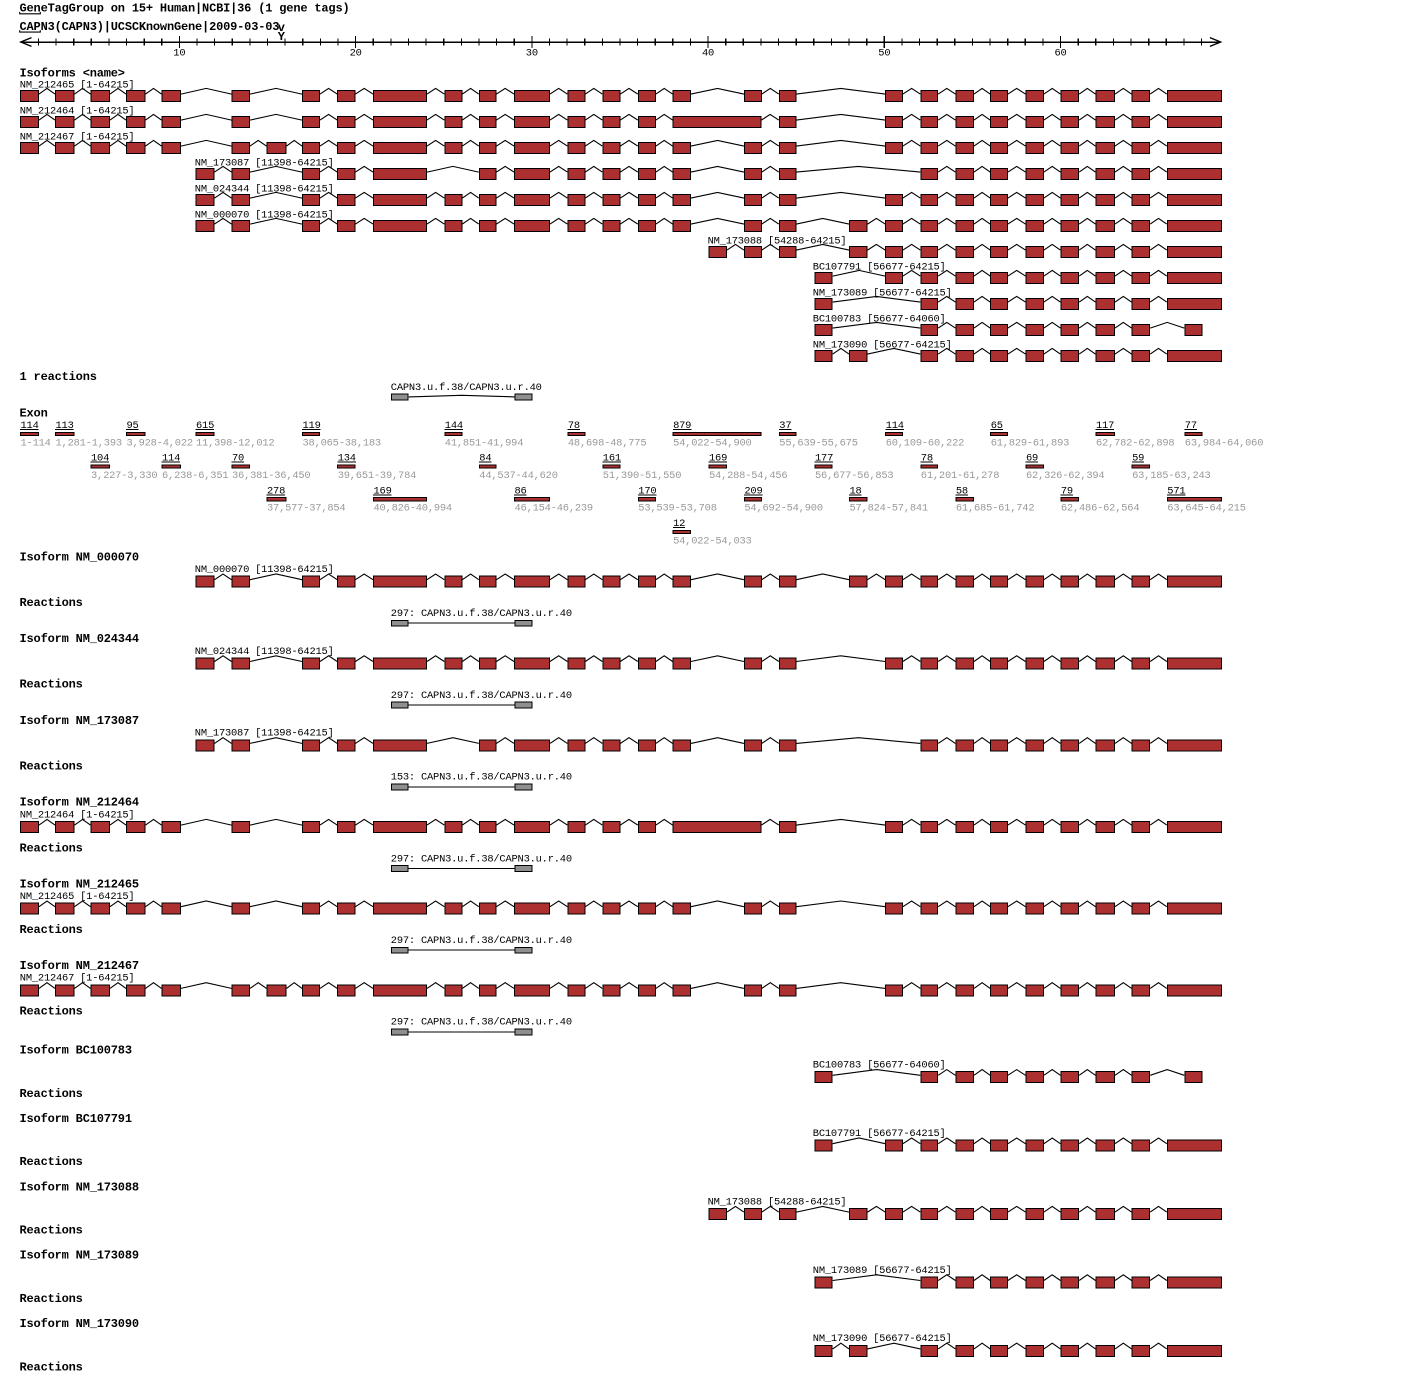 Image resolution: width=1420 pixels, height=1384 pixels. Describe the element at coordinates (532, 54) in the screenshot. I see `svg-text: 30` at that location.